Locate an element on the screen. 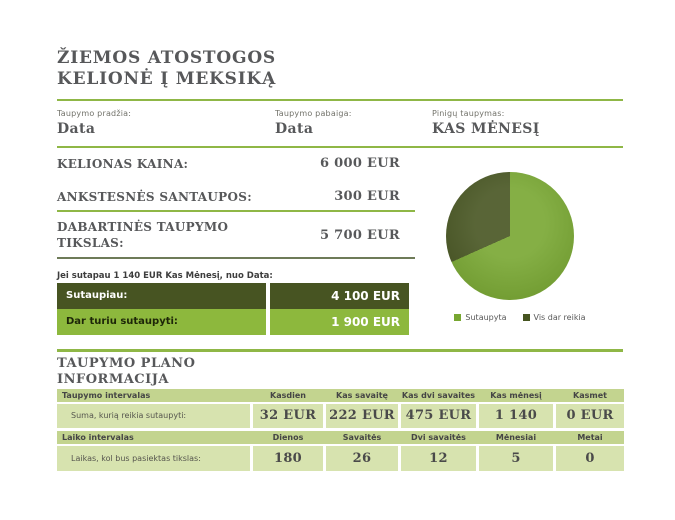  plan-section-divider is located at coordinates (340, 350).